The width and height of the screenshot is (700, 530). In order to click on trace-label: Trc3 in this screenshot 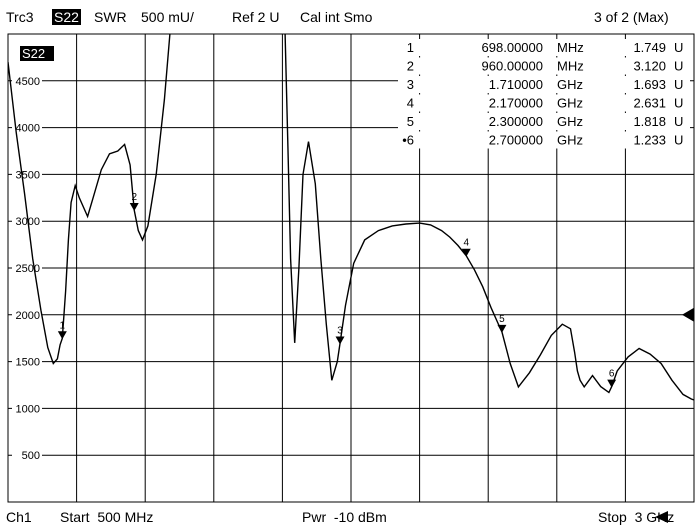, I will do `click(20, 17)`.